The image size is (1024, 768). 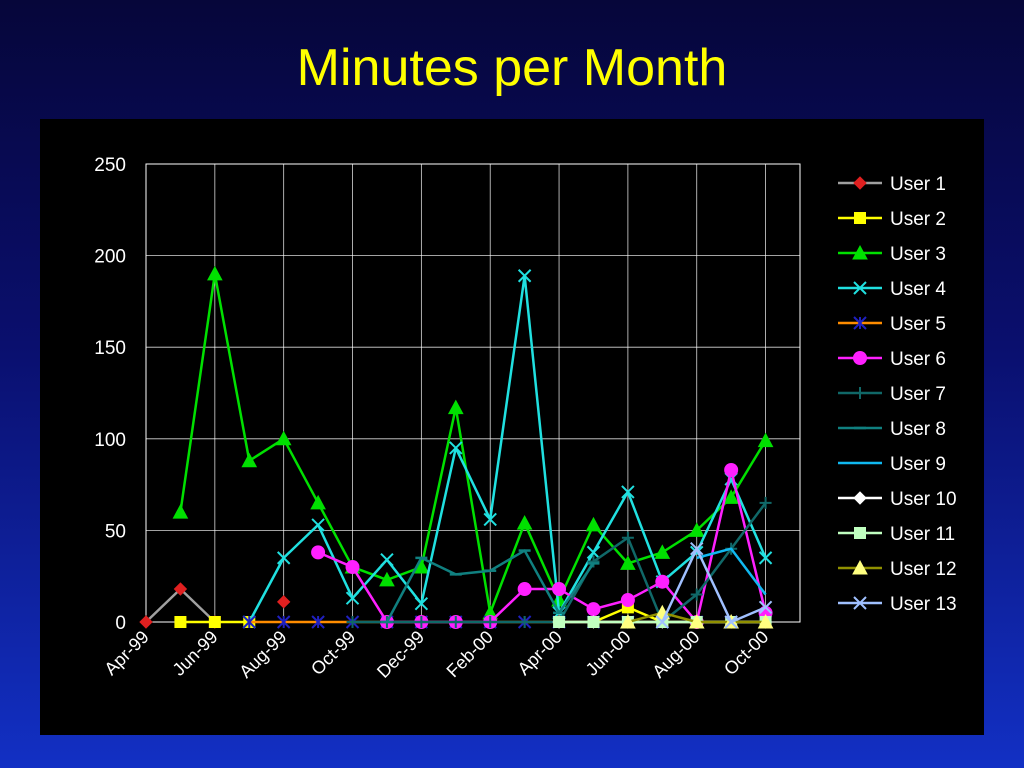 What do you see at coordinates (918, 289) in the screenshot?
I see `legend-label: User 4` at bounding box center [918, 289].